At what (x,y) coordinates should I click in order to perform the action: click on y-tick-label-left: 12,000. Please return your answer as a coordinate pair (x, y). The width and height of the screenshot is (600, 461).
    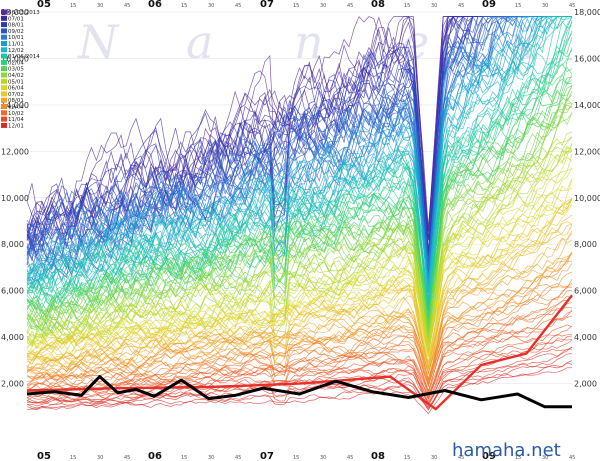
    Looking at the image, I should click on (15, 151).